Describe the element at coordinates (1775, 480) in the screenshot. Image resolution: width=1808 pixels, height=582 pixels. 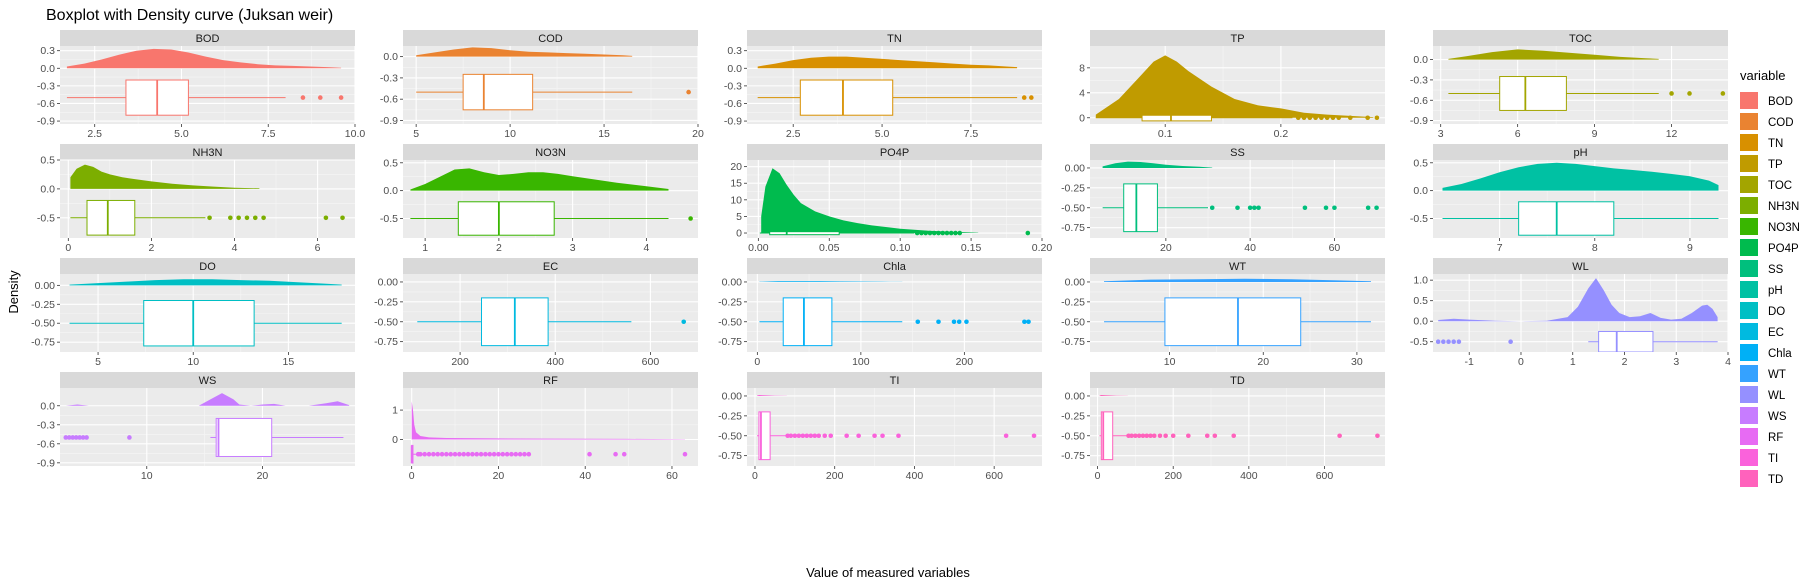
I see `legend-label-td: TD` at that location.